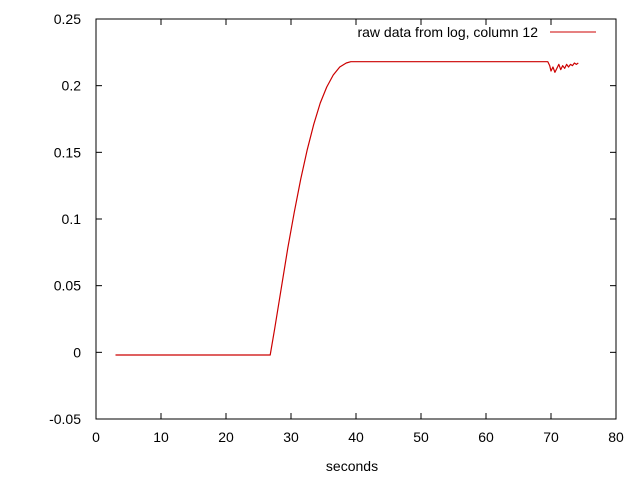 This screenshot has width=640, height=480. Describe the element at coordinates (67, 152) in the screenshot. I see `y-tick-label: 0.15` at that location.